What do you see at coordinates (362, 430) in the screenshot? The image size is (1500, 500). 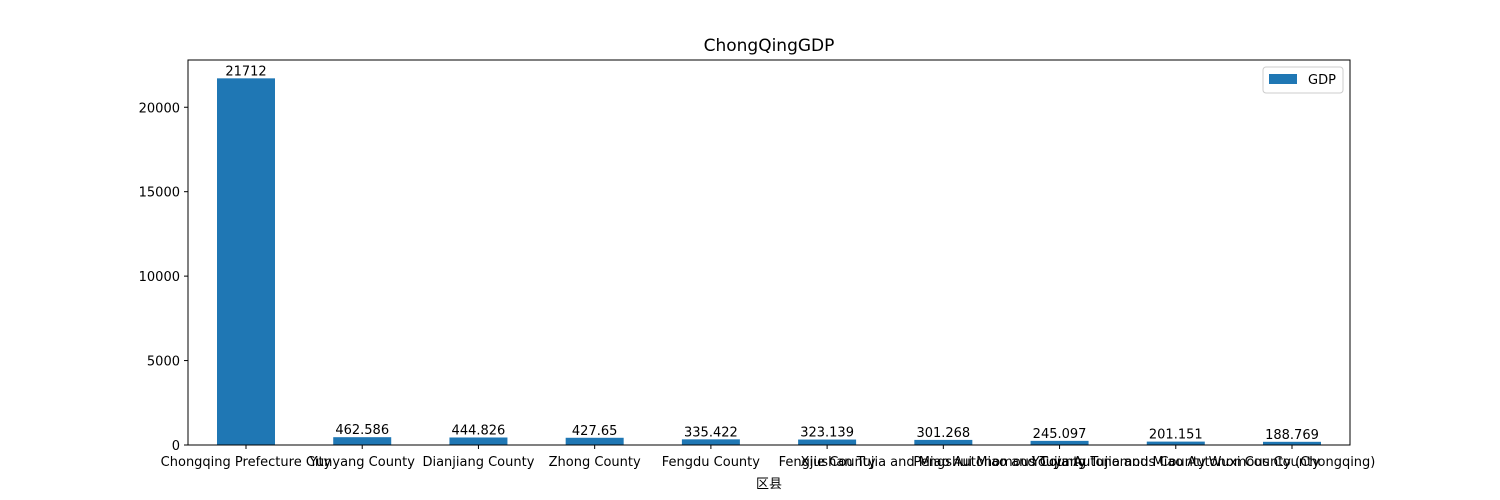 I see `value-label-1: 462.586` at bounding box center [362, 430].